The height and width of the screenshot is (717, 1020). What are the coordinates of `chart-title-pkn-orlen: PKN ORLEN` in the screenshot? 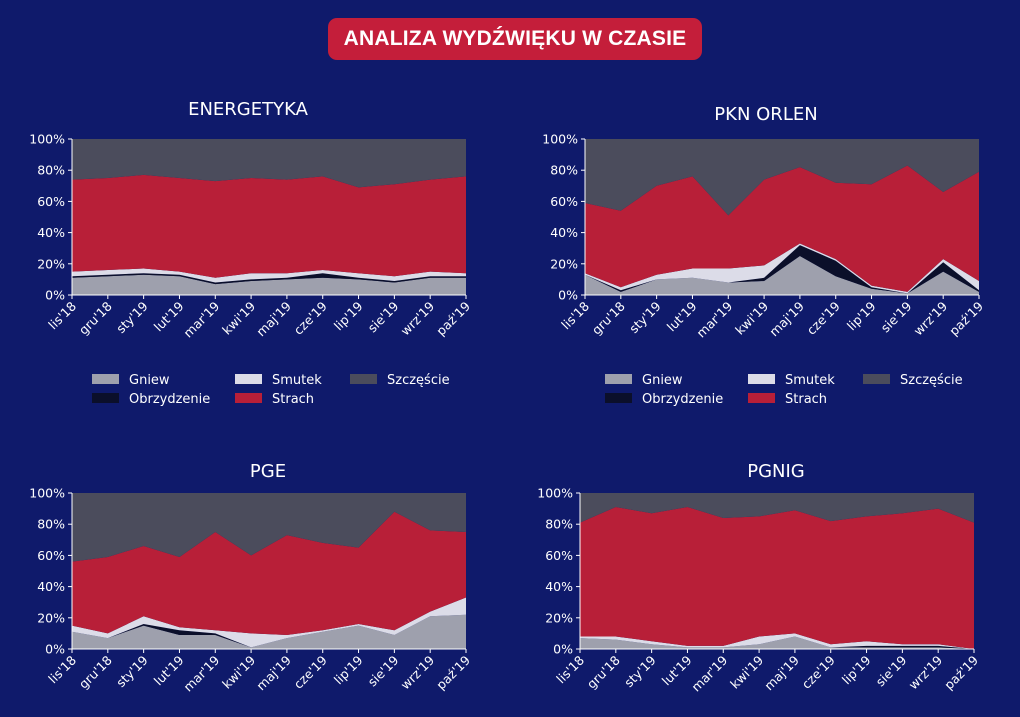 It's located at (766, 114).